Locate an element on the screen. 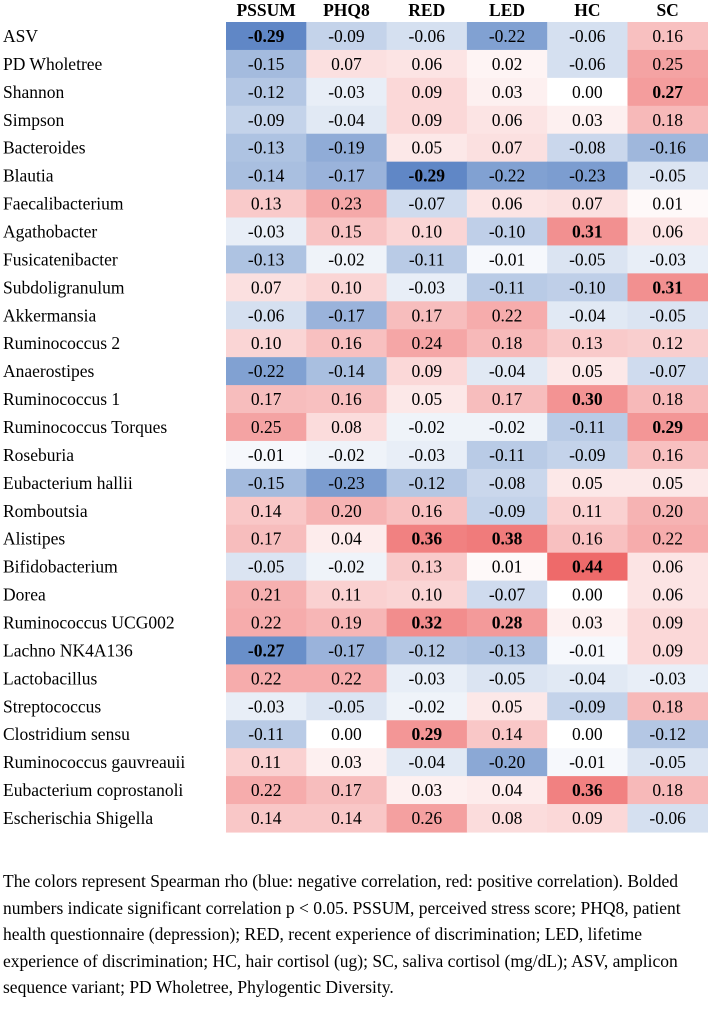 The image size is (708, 1025). row-label-dorea: Dorea is located at coordinates (24, 595).